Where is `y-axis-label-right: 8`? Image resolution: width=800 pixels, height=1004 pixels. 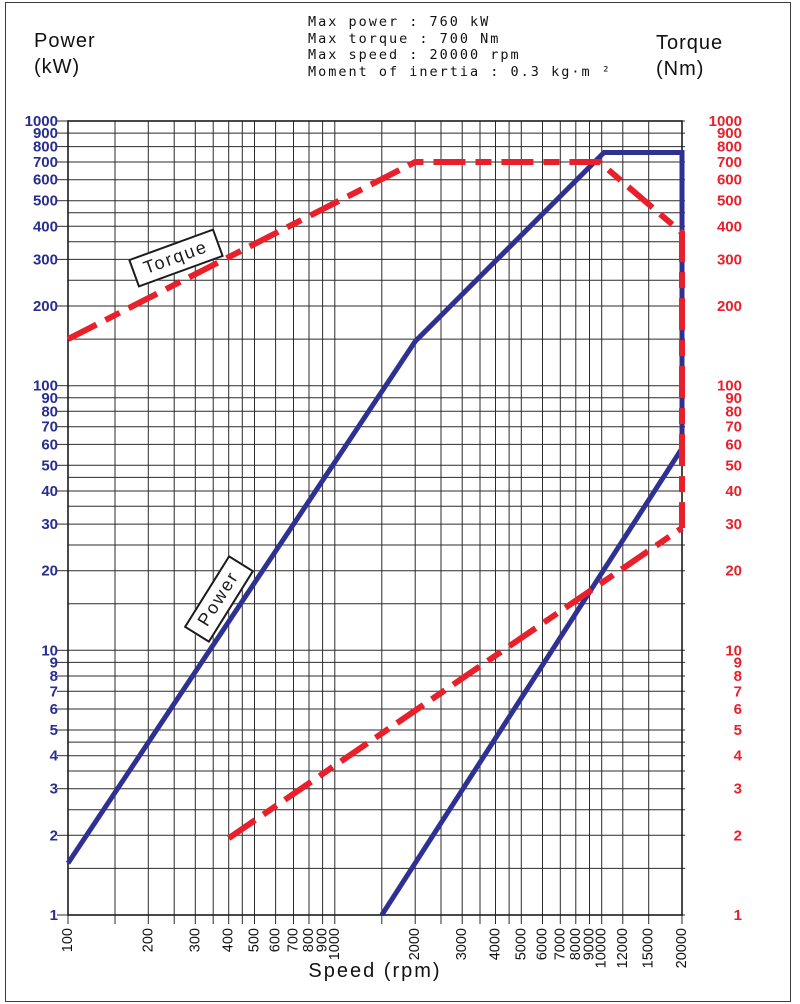
y-axis-label-right: 8 is located at coordinates (738, 676).